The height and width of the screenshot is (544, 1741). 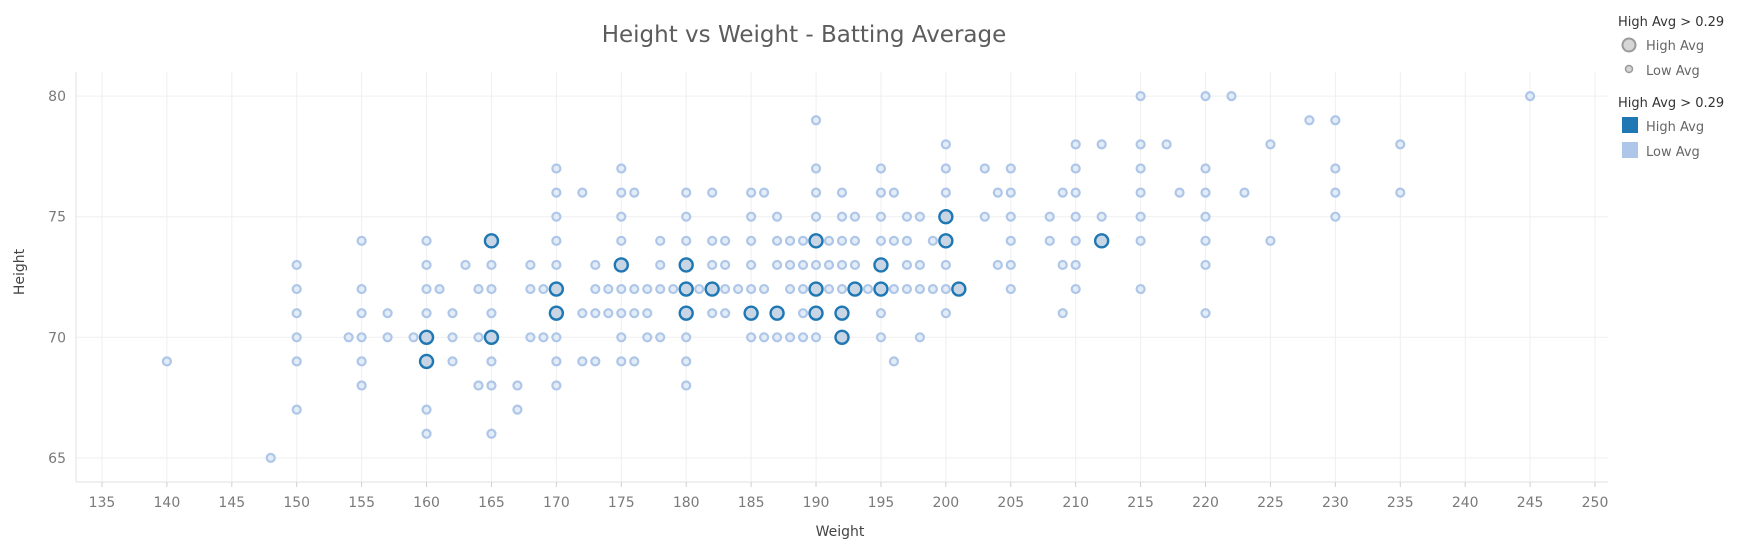 I want to click on y-tick-label: 75, so click(x=57, y=218).